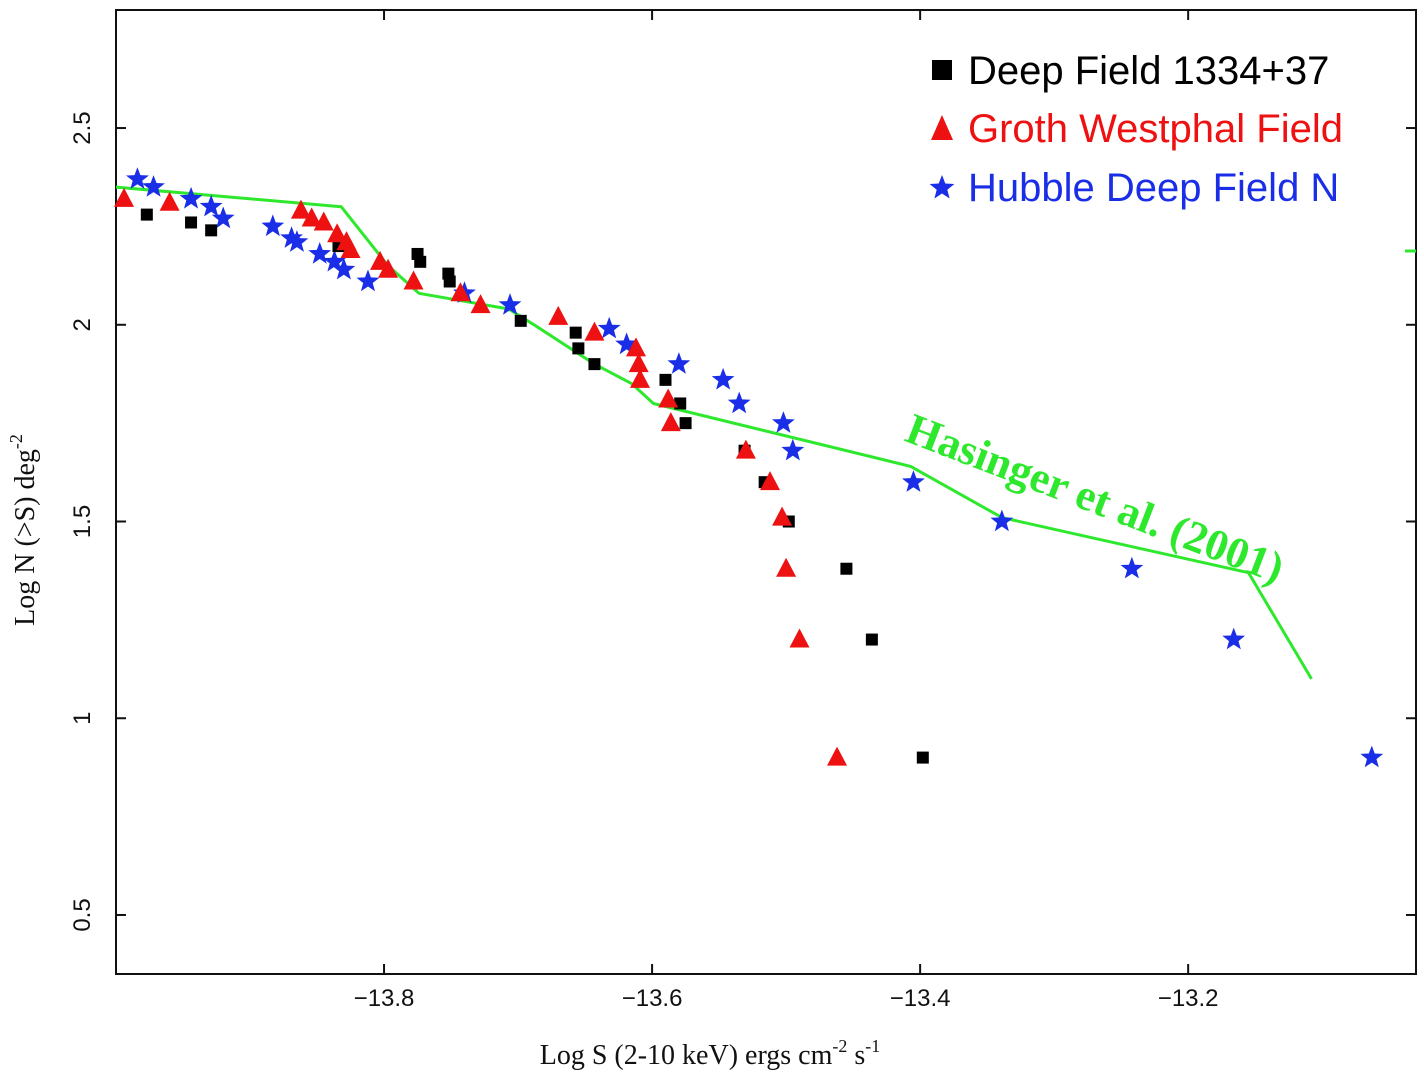 This screenshot has height=1080, width=1424. I want to click on y-tick-label: 2.5, so click(82, 127).